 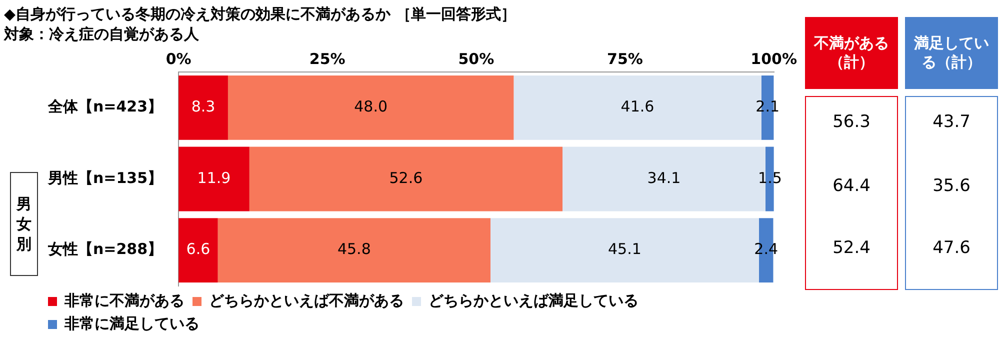 I want to click on legend-label: どちらかといえば不満がある, so click(x=306, y=300).